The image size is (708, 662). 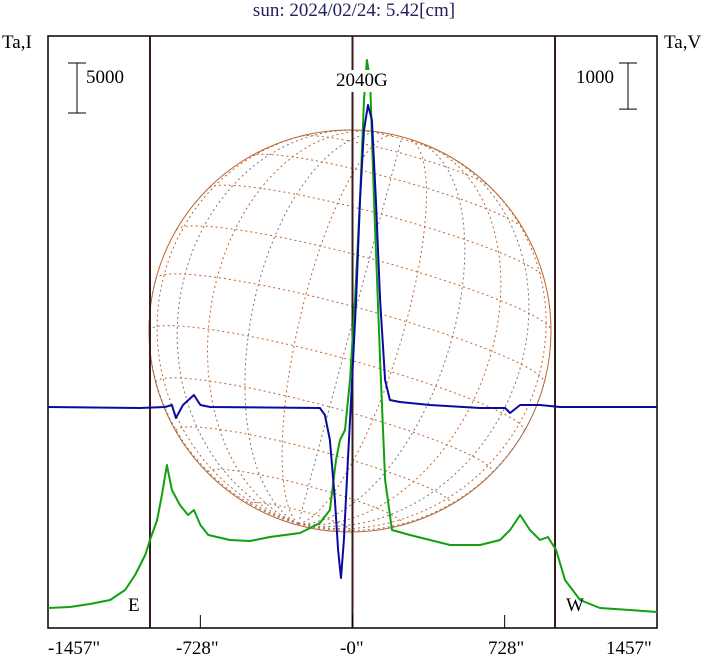 What do you see at coordinates (506, 648) in the screenshot?
I see `x-tick-label: 728"` at bounding box center [506, 648].